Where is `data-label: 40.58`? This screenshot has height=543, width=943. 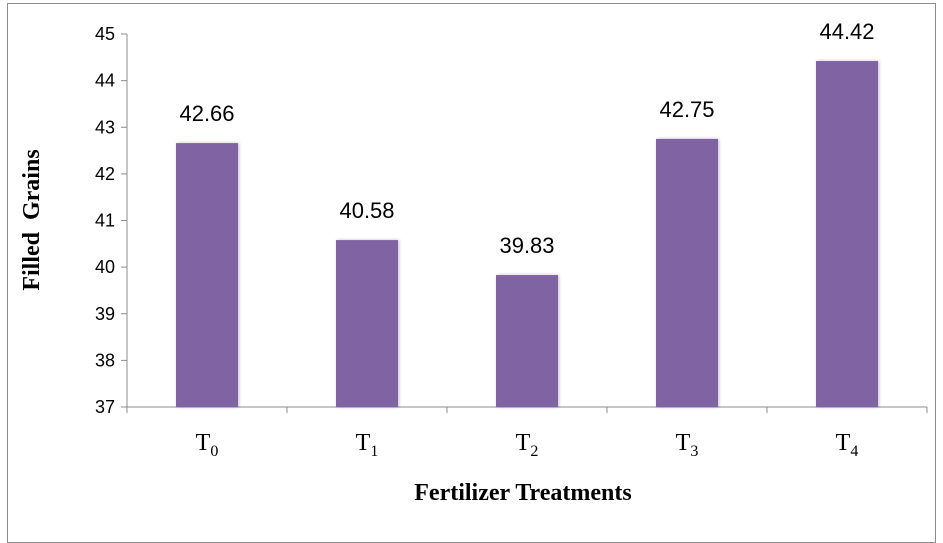 data-label: 40.58 is located at coordinates (366, 210).